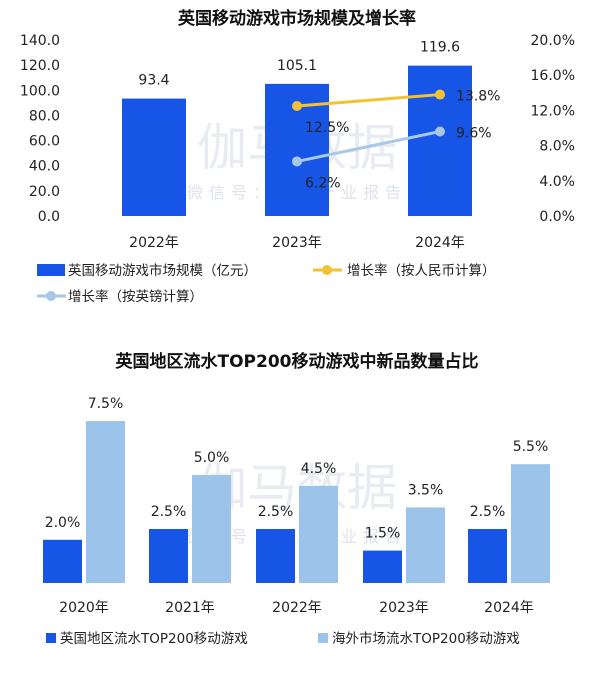 Image resolution: width=595 pixels, height=676 pixels. What do you see at coordinates (49, 217) in the screenshot?
I see `left-tick-label: 0.0` at bounding box center [49, 217].